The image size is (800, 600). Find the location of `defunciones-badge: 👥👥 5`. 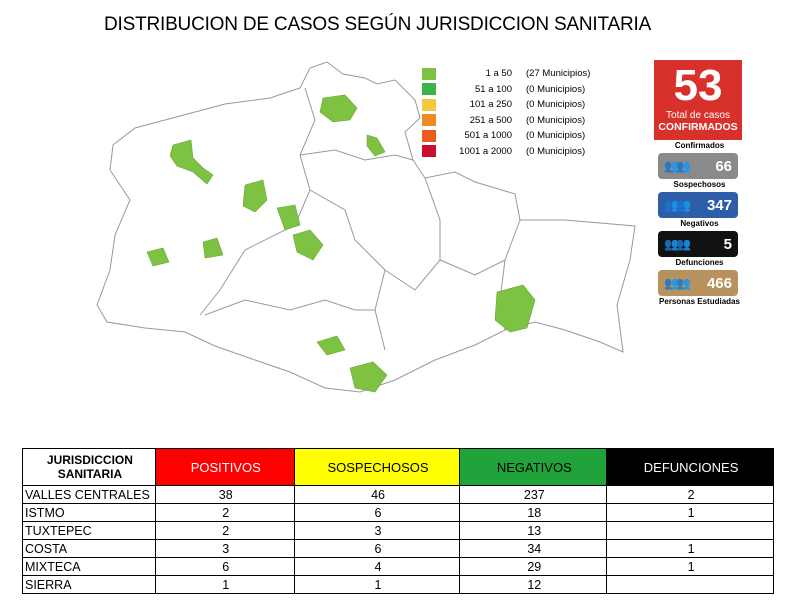

defunciones-badge: 👥👥 5 is located at coordinates (698, 244).